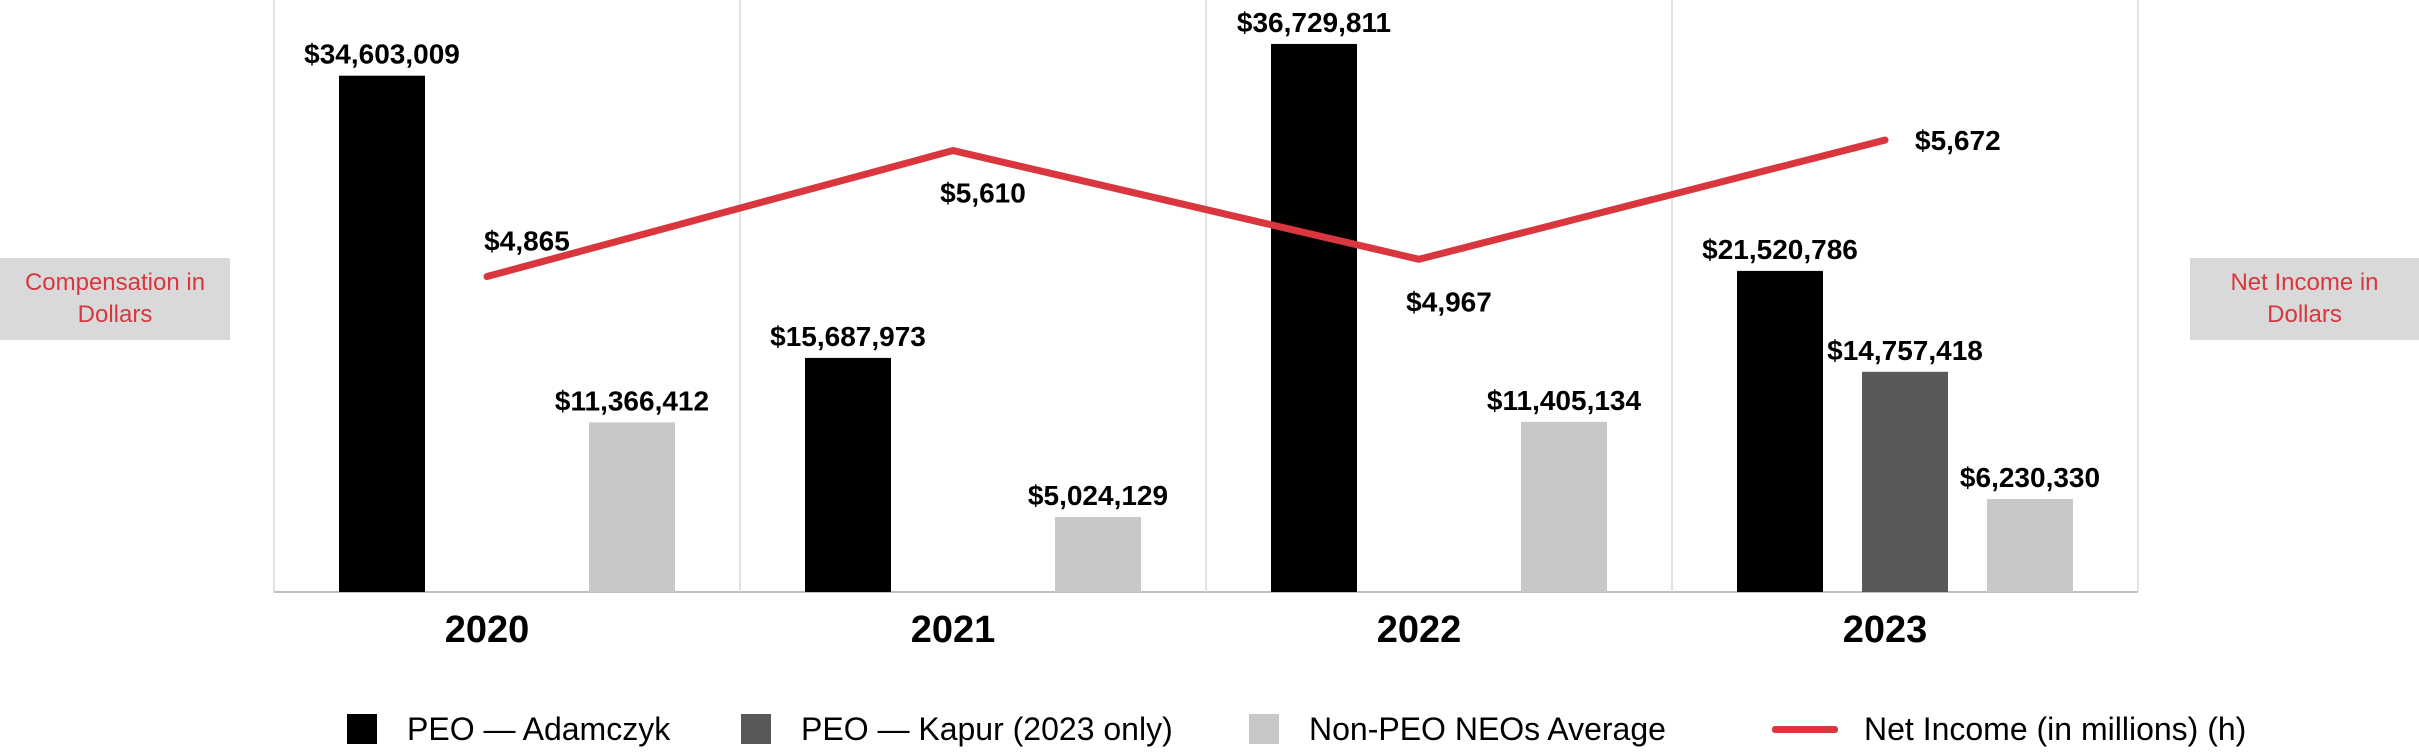 The image size is (2419, 756). Describe the element at coordinates (1958, 140) in the screenshot. I see `net-income-label-2023: $5,672` at that location.